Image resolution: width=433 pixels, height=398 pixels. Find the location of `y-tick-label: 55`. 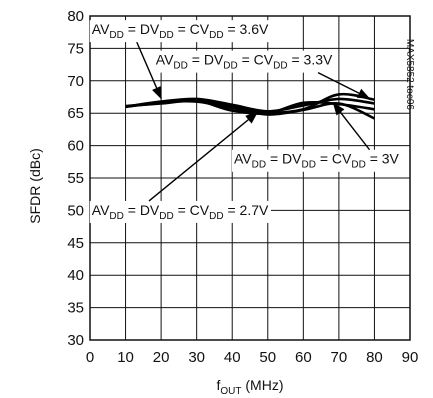

y-tick-label: 55 is located at coordinates (75, 178).